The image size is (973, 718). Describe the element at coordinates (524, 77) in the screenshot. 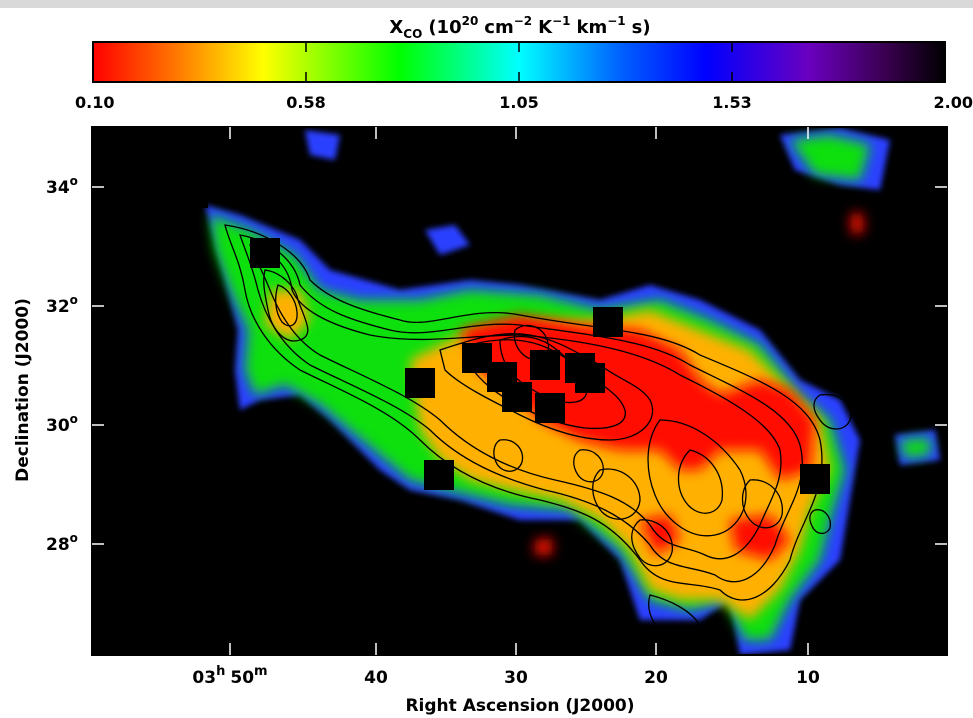

I see `colorbar-ticks: 0.10 0.58 1.05 1.53 2.00` at that location.